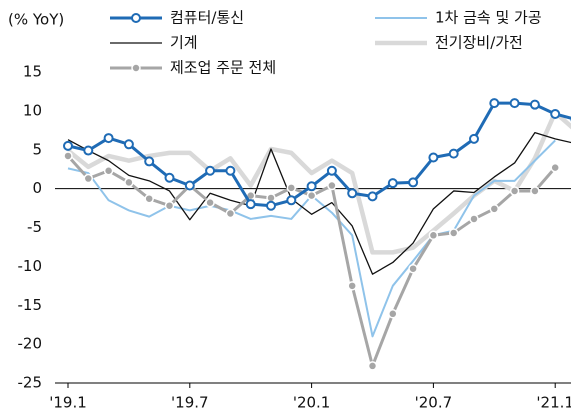 This screenshot has width=571, height=414. What do you see at coordinates (312, 403) in the screenshot?
I see `x-tick-label: '20.1` at bounding box center [312, 403].